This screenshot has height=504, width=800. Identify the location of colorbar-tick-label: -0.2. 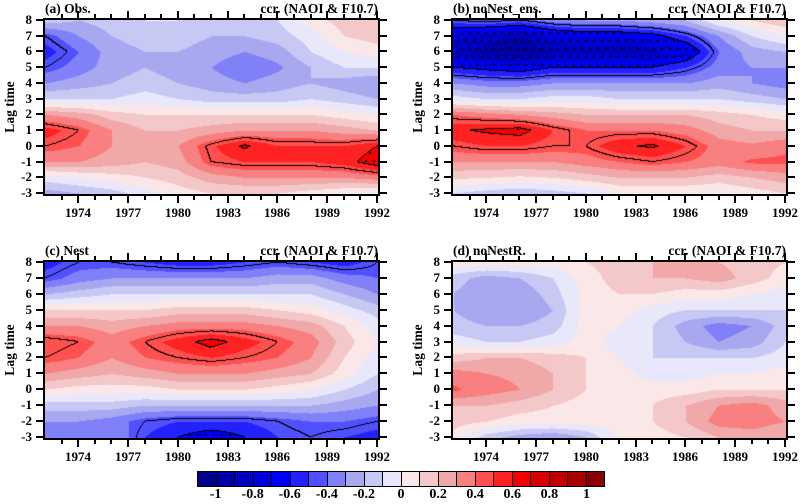
(363, 494).